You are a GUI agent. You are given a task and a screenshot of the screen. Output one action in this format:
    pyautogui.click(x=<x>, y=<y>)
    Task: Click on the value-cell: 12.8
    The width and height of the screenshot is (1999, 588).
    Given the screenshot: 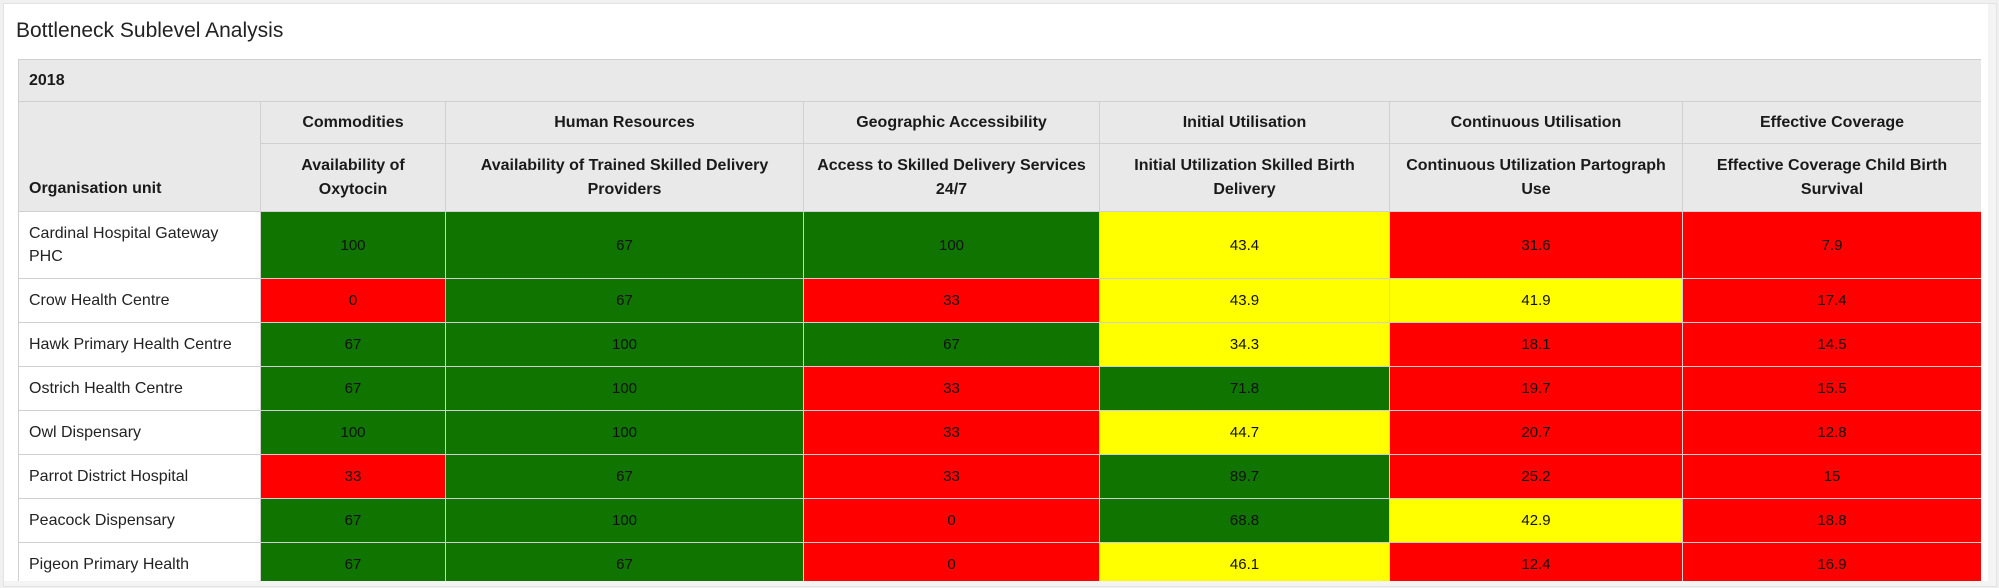 What is the action you would take?
    pyautogui.click(x=1831, y=432)
    